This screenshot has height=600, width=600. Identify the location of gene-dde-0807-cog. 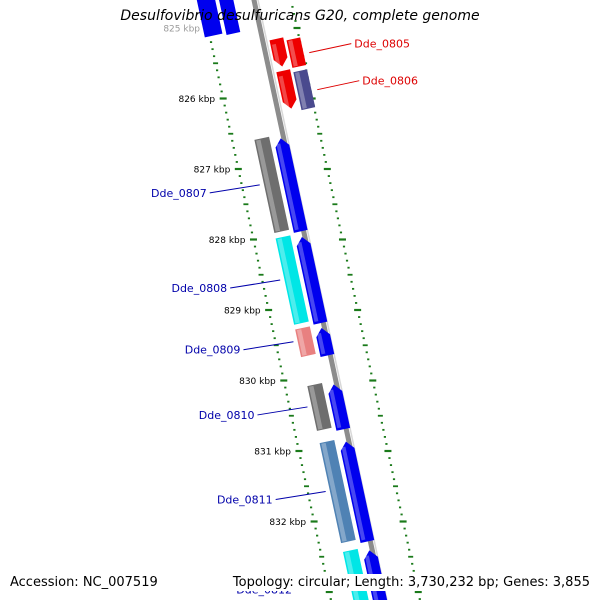
(272, 184).